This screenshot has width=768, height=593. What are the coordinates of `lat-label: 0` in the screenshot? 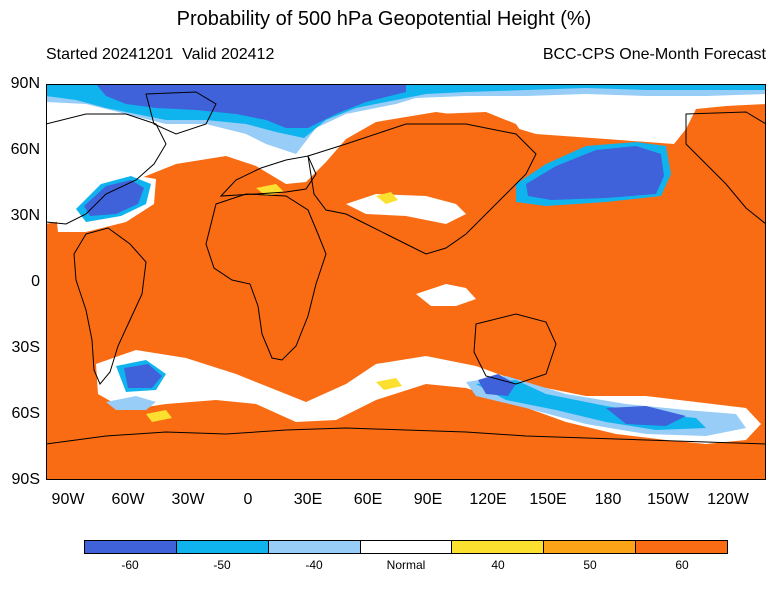 It's located at (35, 281).